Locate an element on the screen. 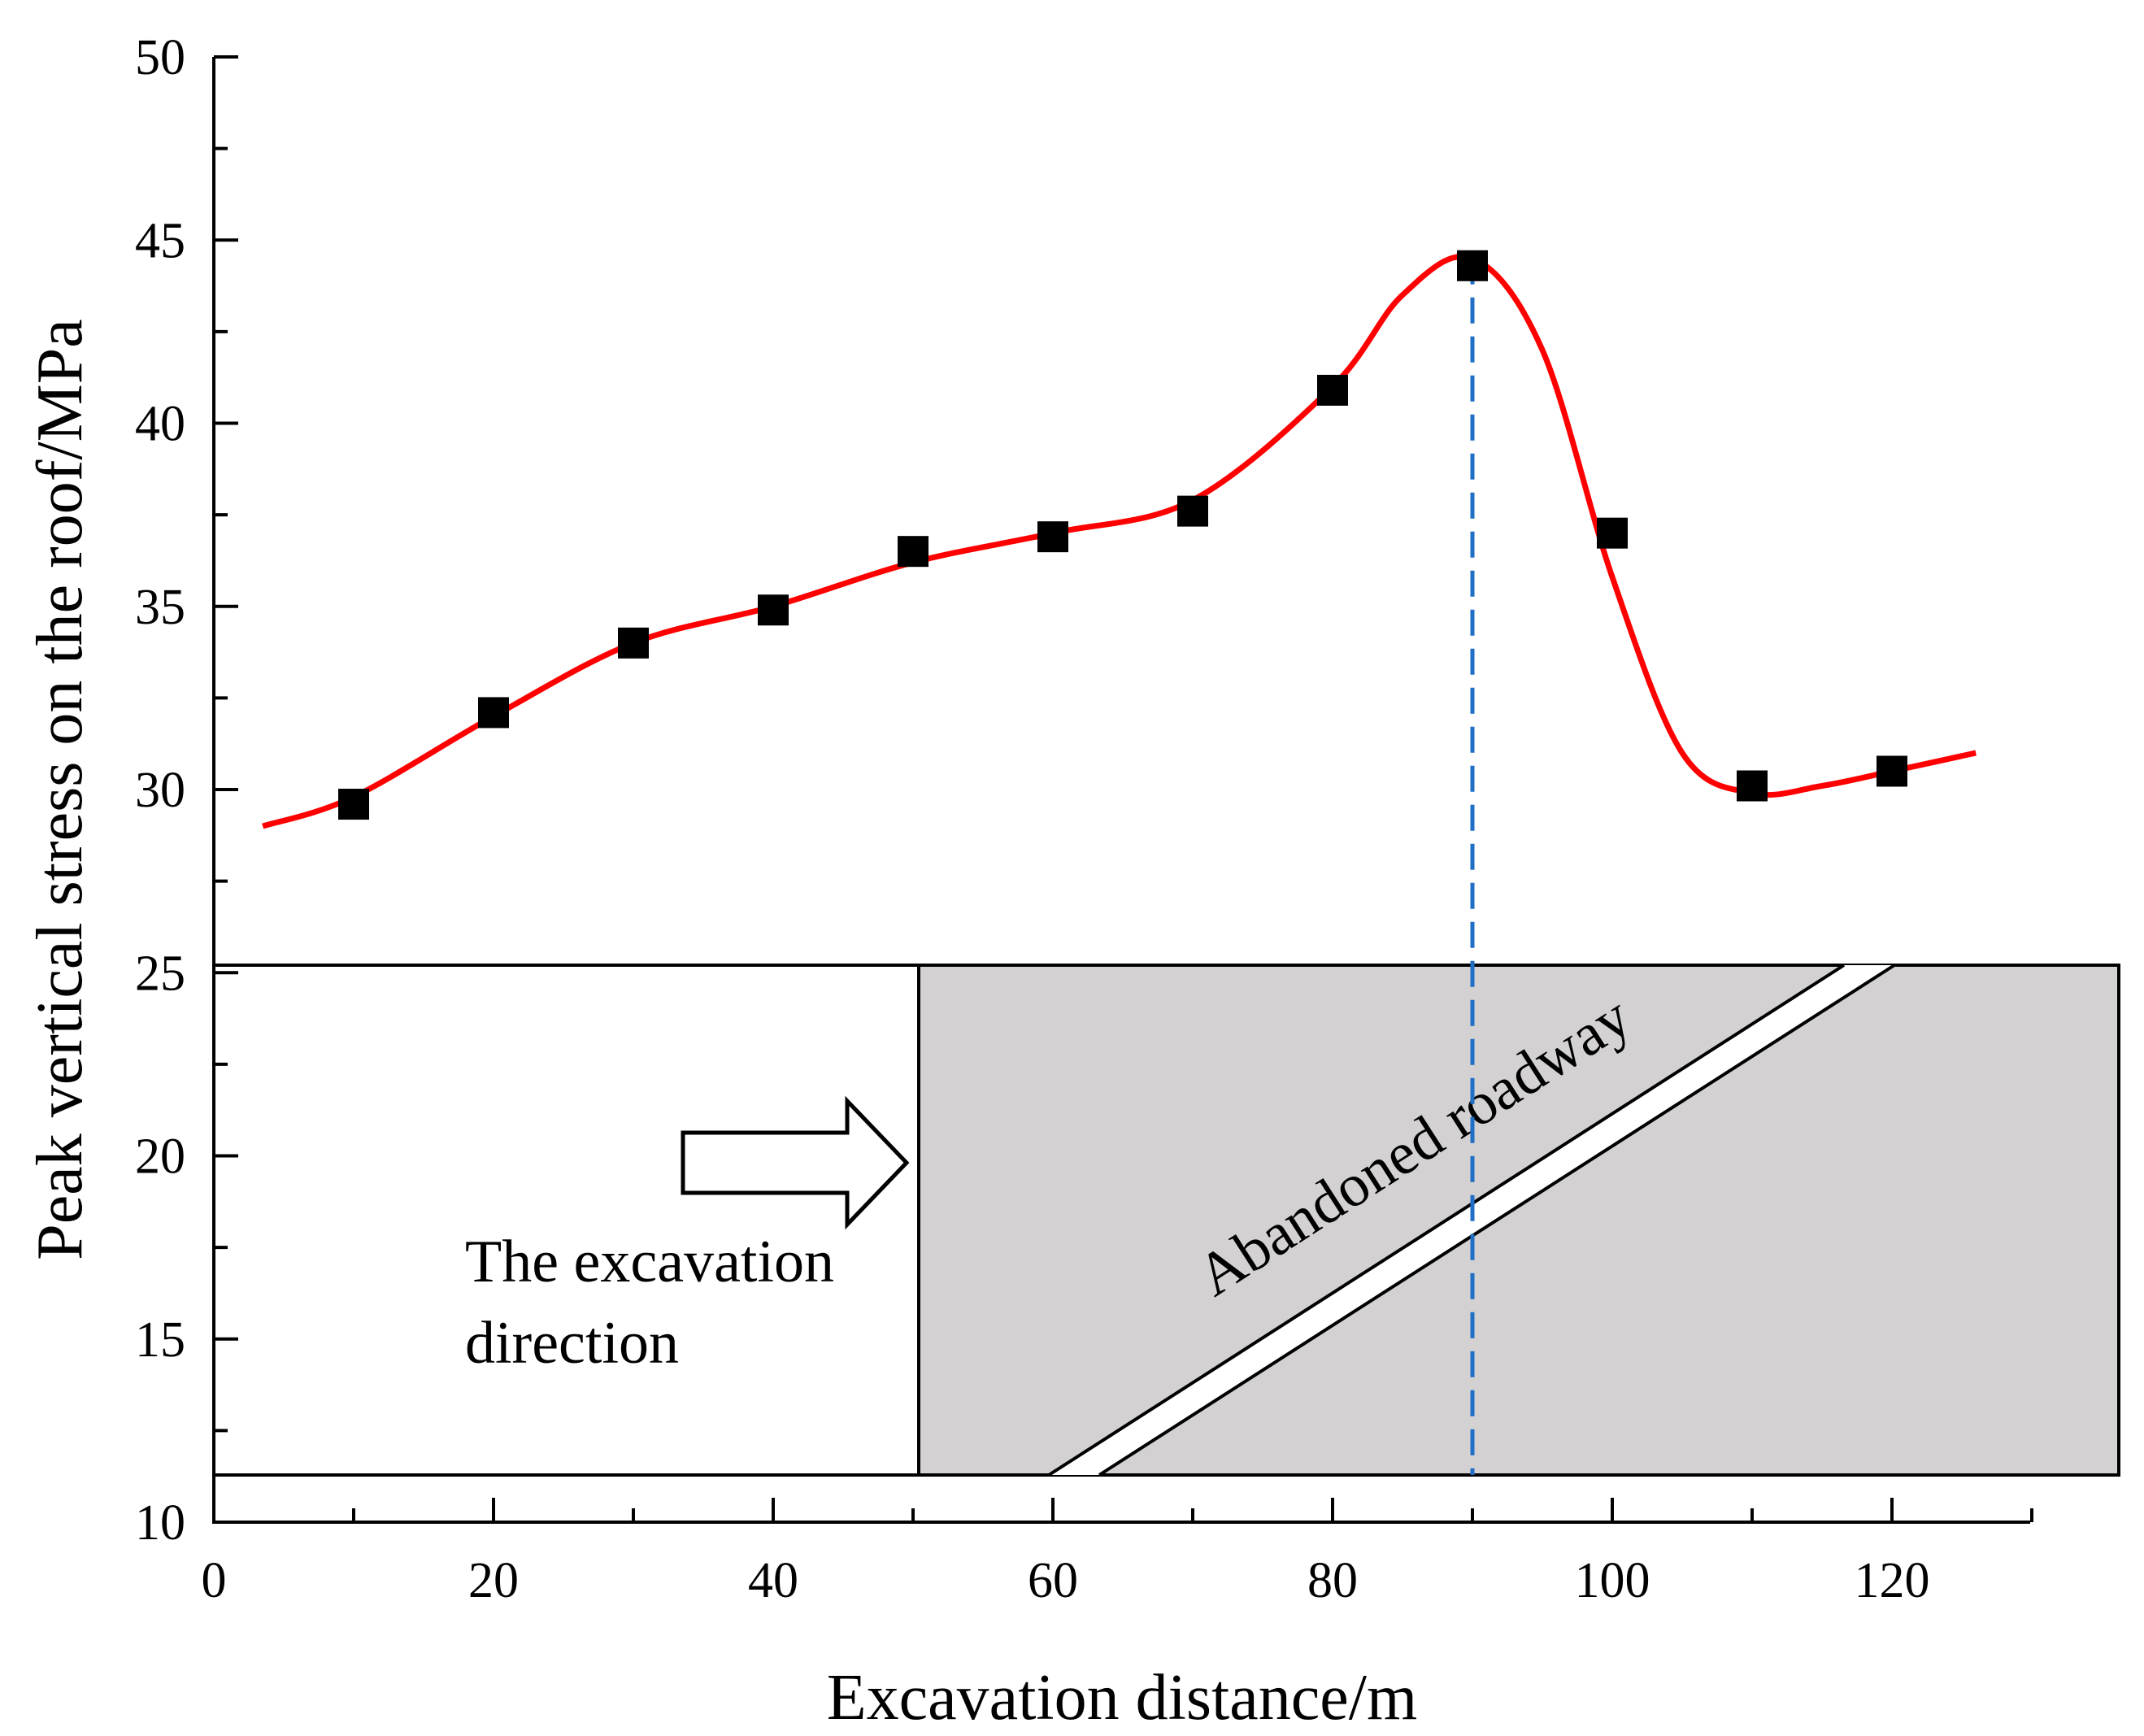  y-tick-label: 20 is located at coordinates (160, 1157).